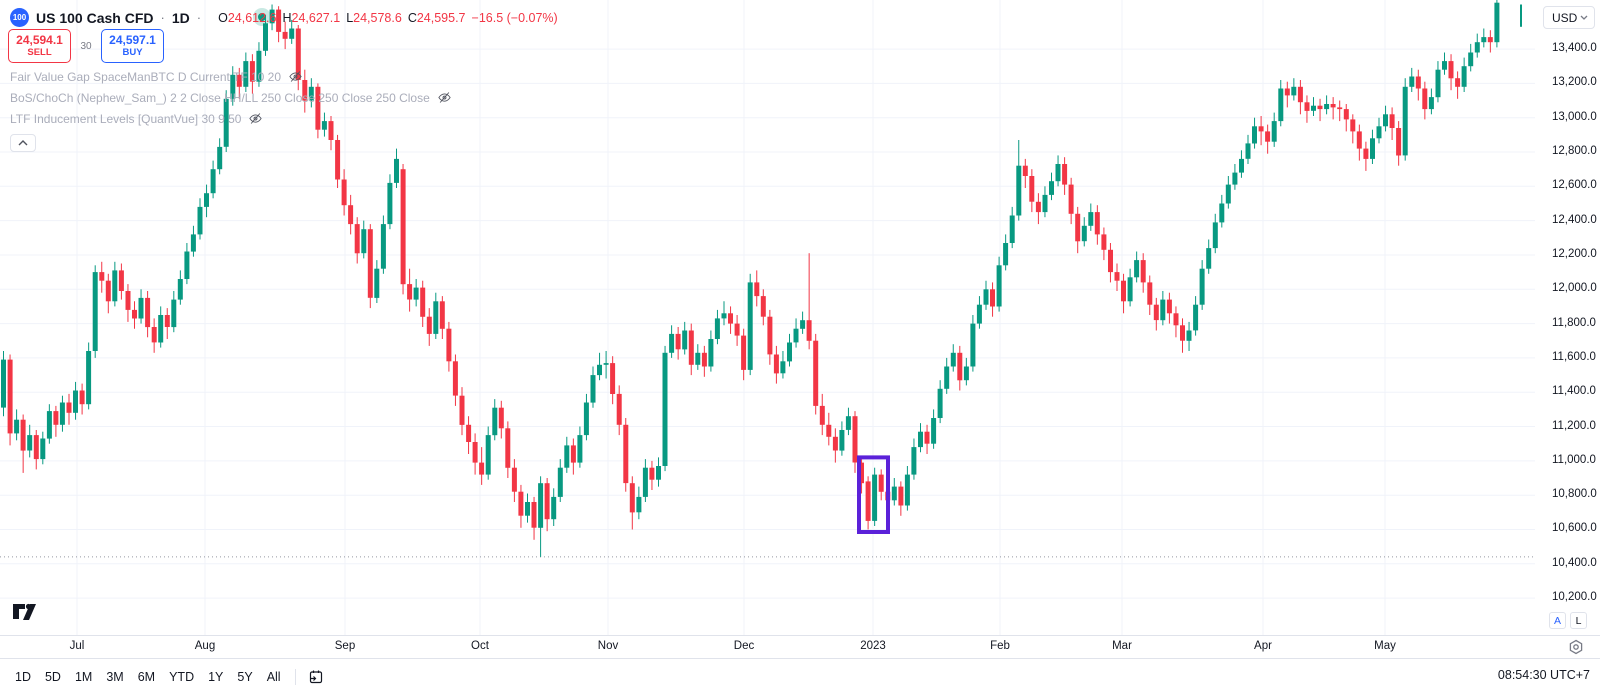 This screenshot has width=1600, height=695. I want to click on symbol-logo-icon: 100, so click(19, 17).